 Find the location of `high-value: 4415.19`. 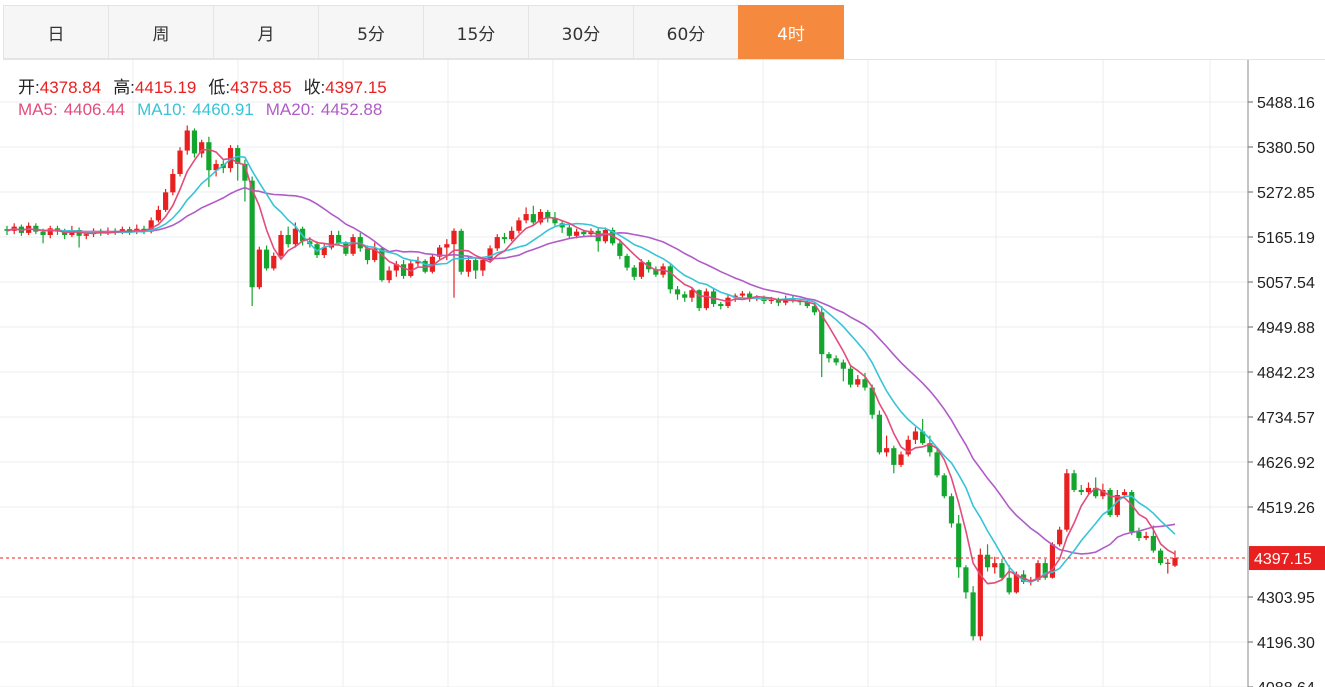

high-value: 4415.19 is located at coordinates (165, 87).